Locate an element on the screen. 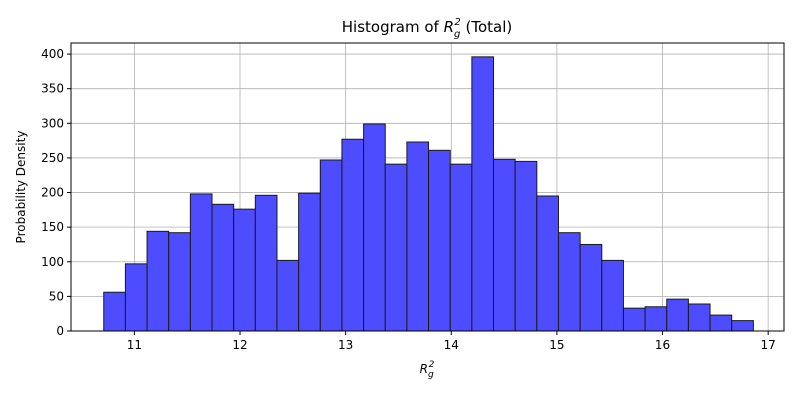  y-tick-label: 50 is located at coordinates (56, 296).